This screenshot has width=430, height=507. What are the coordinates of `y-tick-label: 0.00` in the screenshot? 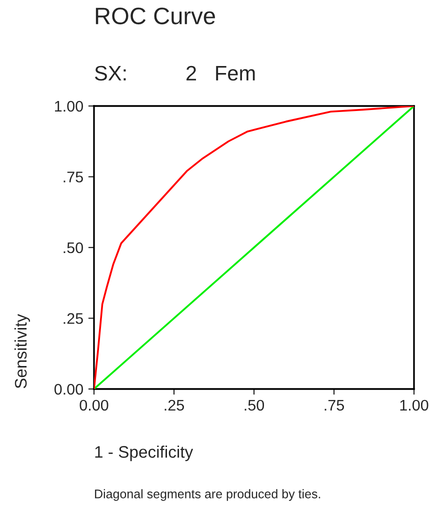 It's located at (68, 389).